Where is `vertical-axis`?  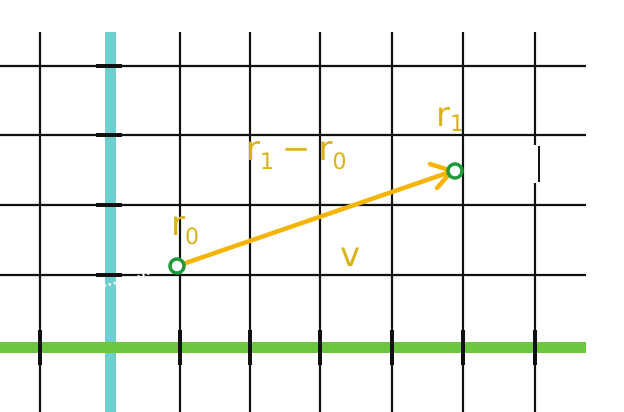 vertical-axis is located at coordinates (110, 222).